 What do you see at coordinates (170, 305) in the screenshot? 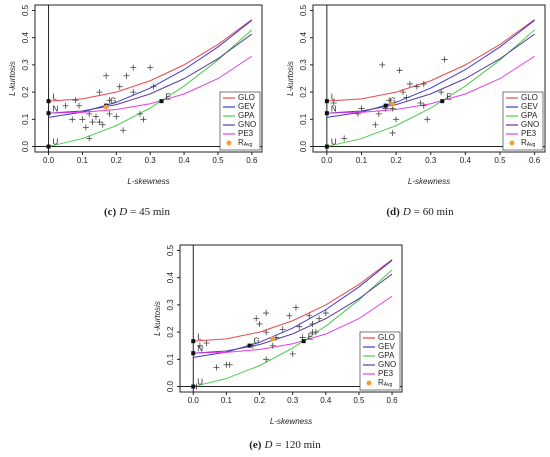
I see `y-tick-label: 0.3` at bounding box center [170, 305].